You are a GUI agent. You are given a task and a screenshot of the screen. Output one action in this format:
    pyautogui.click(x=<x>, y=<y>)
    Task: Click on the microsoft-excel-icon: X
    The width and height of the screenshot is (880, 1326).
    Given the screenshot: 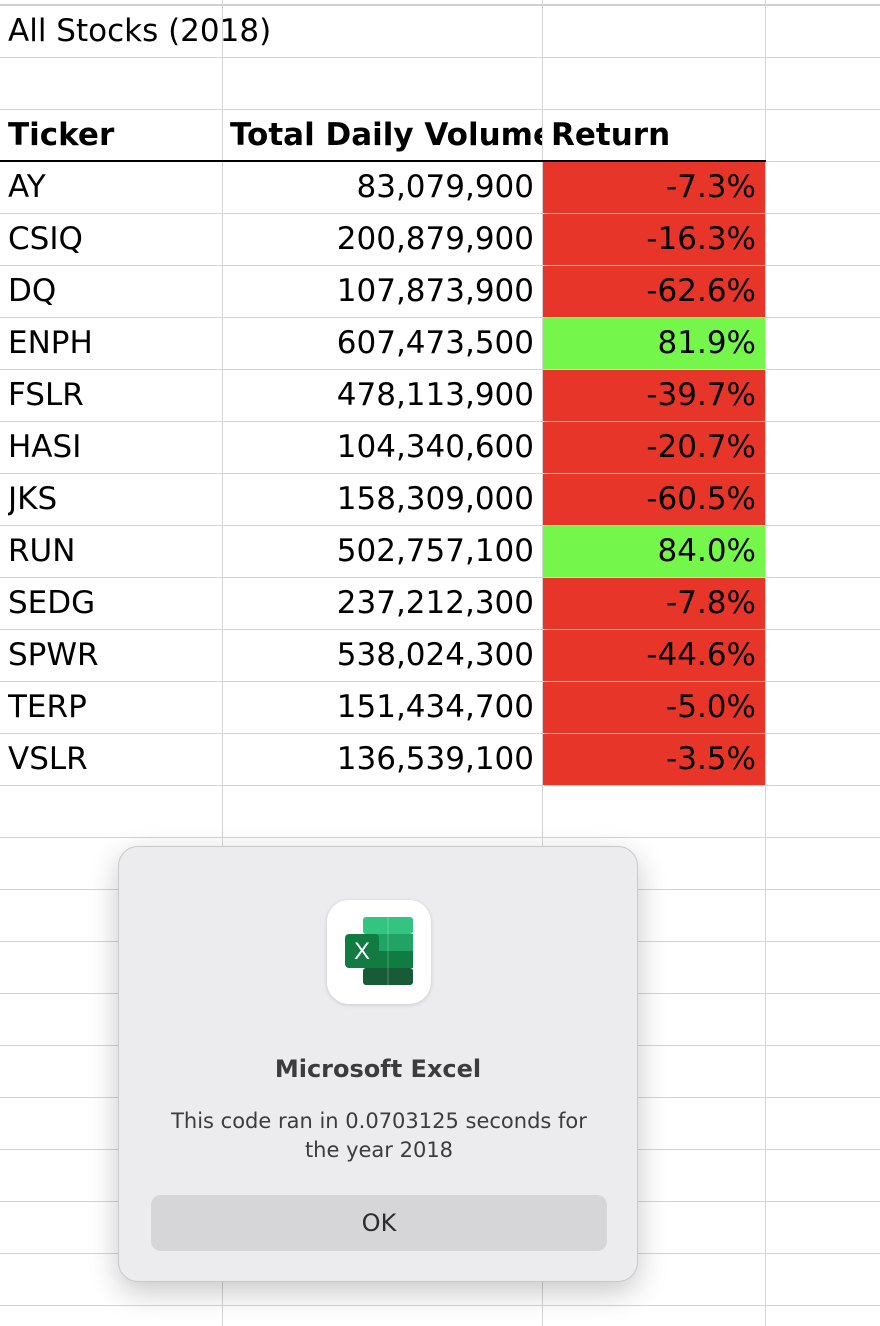 What is the action you would take?
    pyautogui.click(x=379, y=952)
    